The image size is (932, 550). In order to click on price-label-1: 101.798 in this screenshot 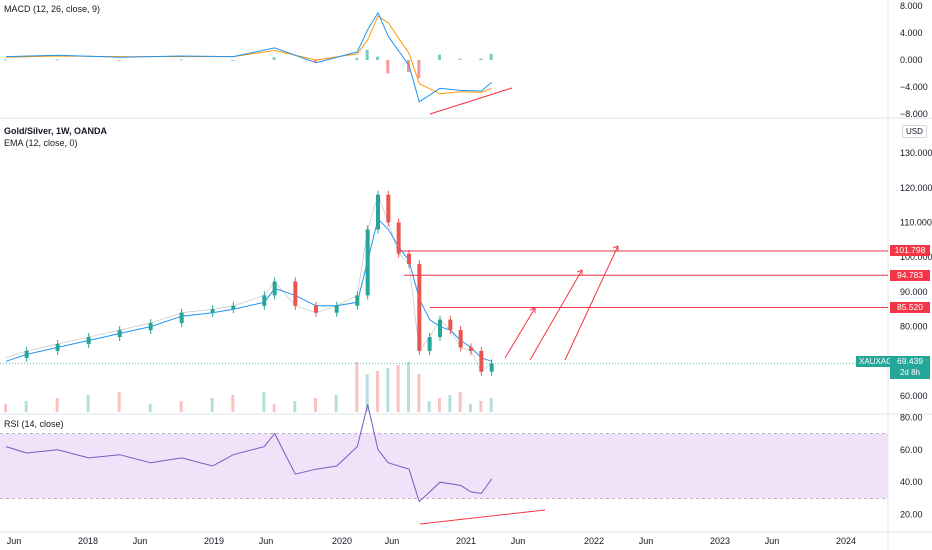, I will do `click(910, 251)`.